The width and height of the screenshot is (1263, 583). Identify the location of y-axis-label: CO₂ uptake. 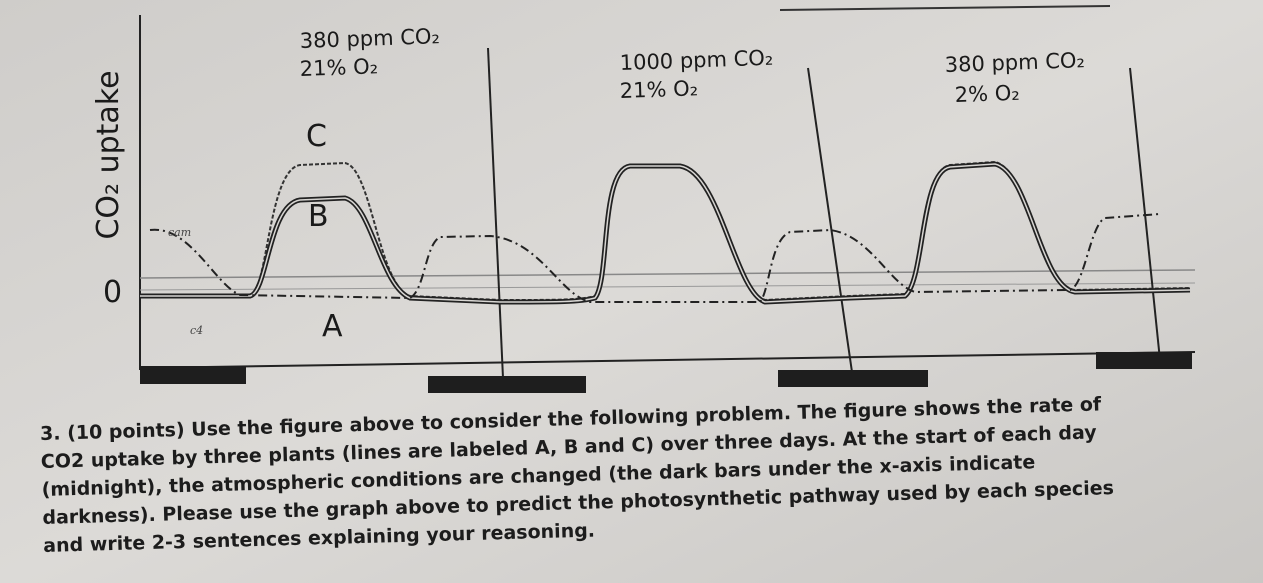
(108, 154).